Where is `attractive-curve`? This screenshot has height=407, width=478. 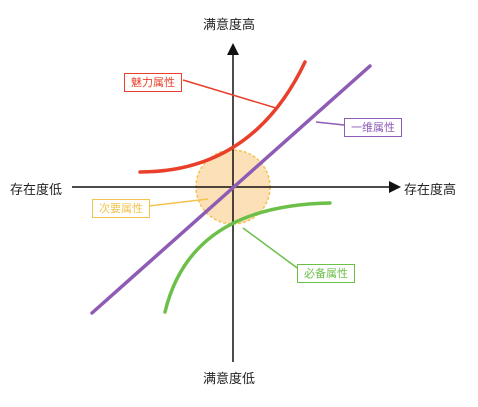
attractive-curve is located at coordinates (222, 117).